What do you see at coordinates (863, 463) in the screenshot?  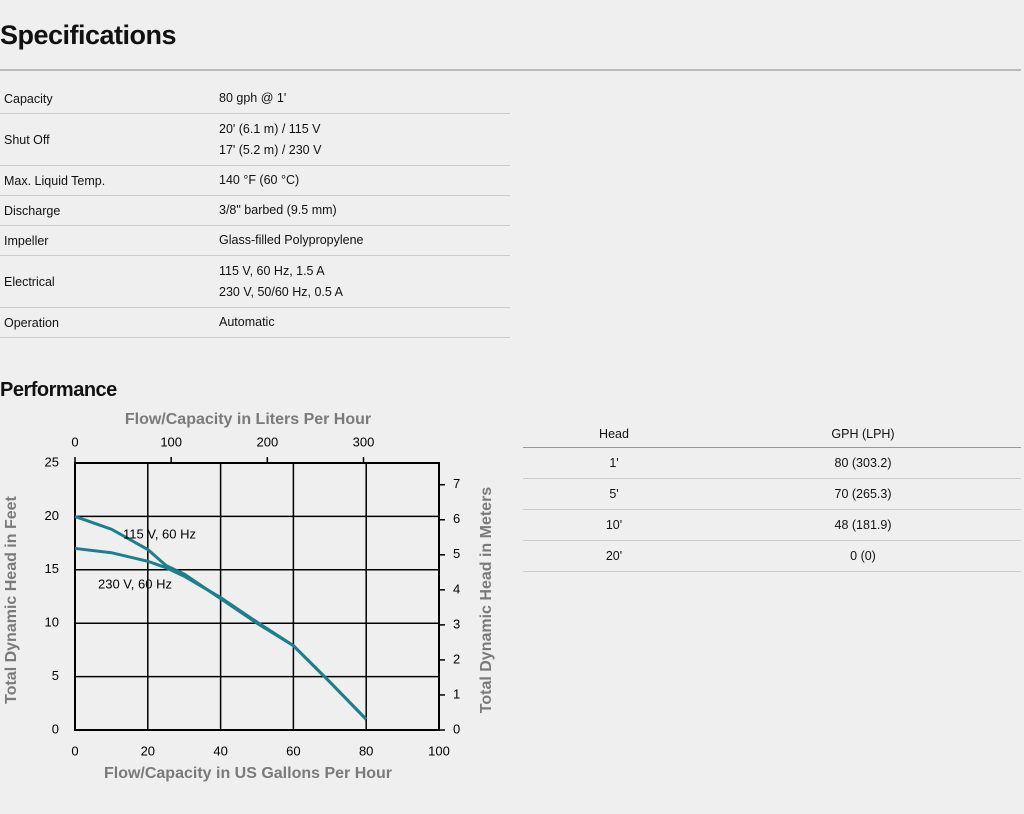 I see `table-cell: 80 (303.2)` at bounding box center [863, 463].